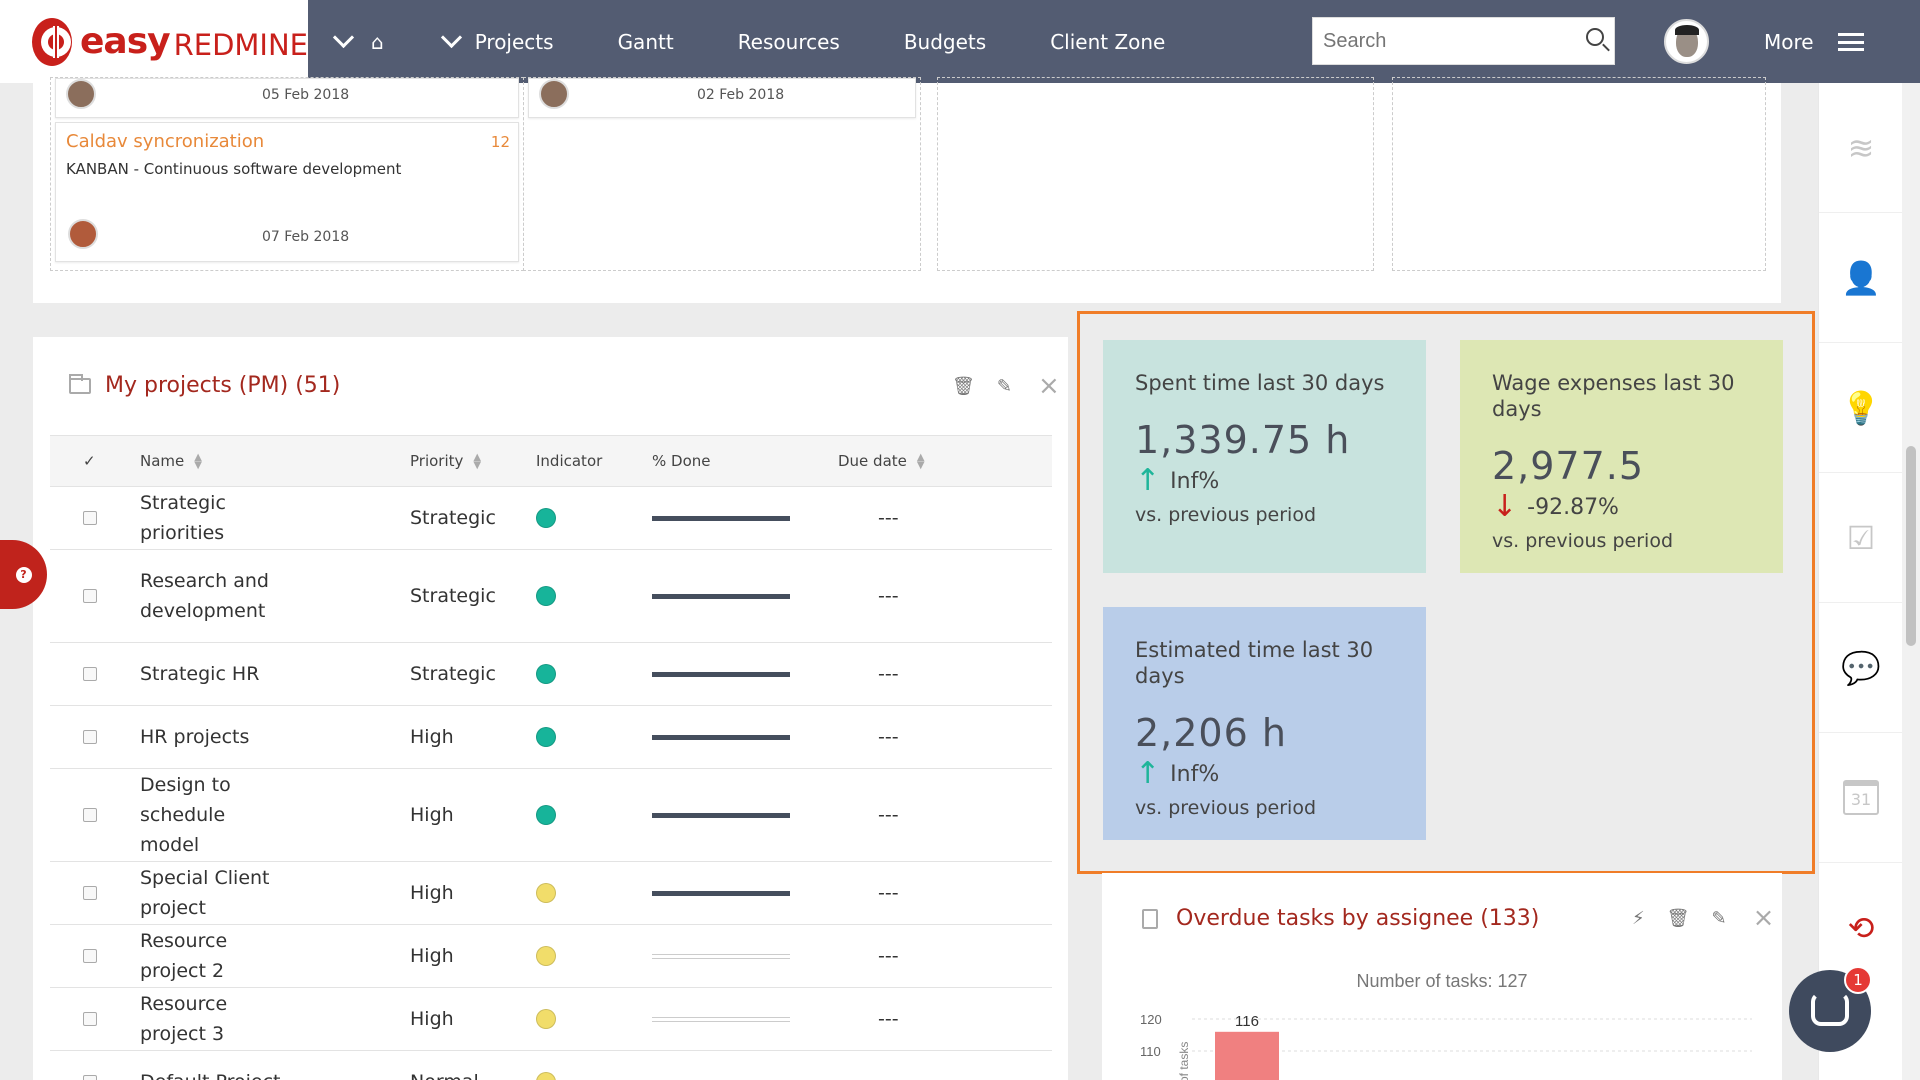 This screenshot has height=1080, width=1920. I want to click on logo: easy REDMINE, so click(154, 41).